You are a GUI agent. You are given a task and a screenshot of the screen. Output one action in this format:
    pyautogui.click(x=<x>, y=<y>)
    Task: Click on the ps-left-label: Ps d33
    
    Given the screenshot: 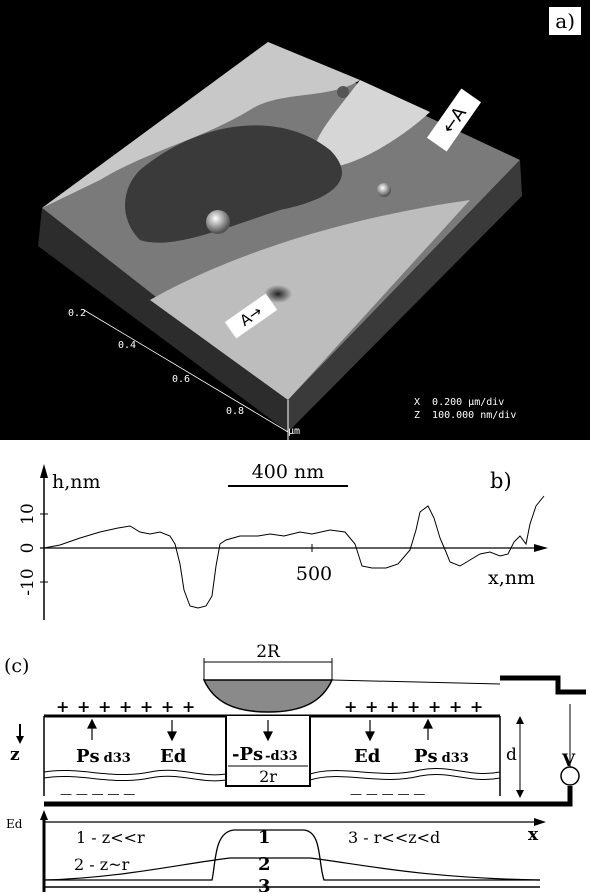 What is the action you would take?
    pyautogui.click(x=103, y=756)
    